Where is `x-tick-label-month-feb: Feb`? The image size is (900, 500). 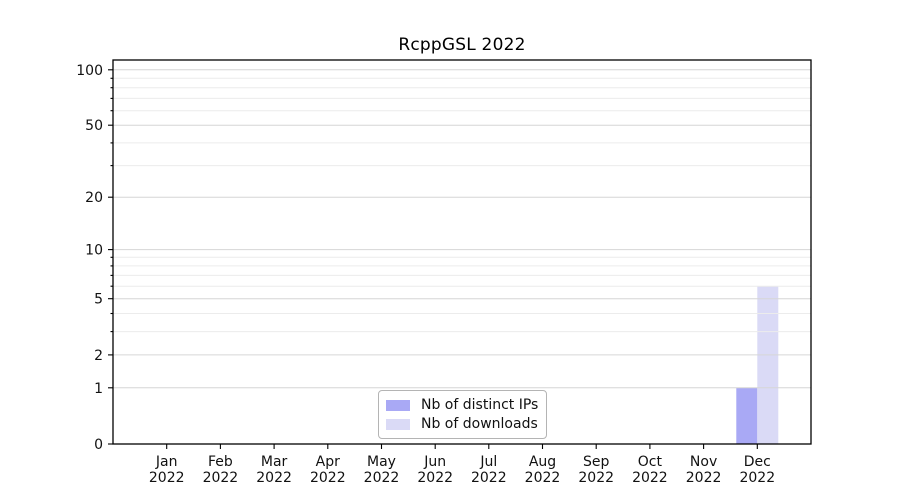
x-tick-label-month-feb: Feb is located at coordinates (220, 462).